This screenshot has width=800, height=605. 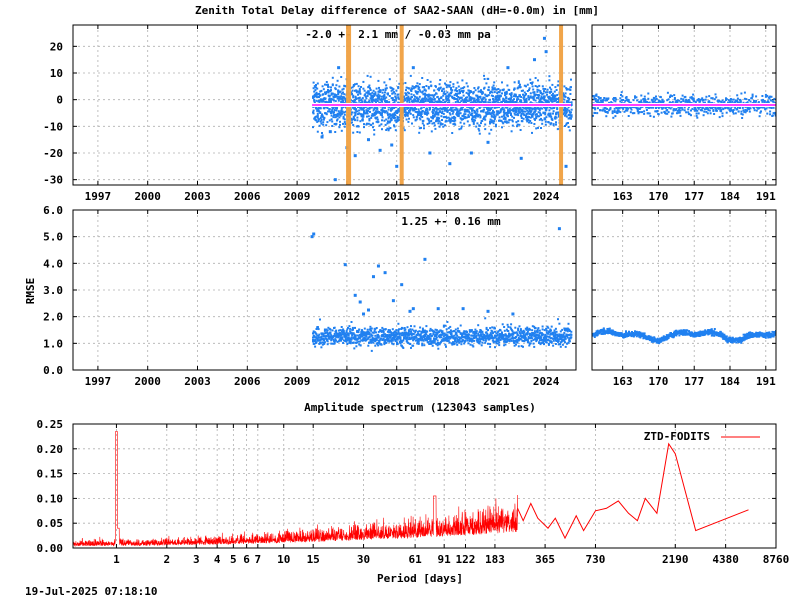 What do you see at coordinates (684, 105) in the screenshot?
I see `ztd-zoom-points` at bounding box center [684, 105].